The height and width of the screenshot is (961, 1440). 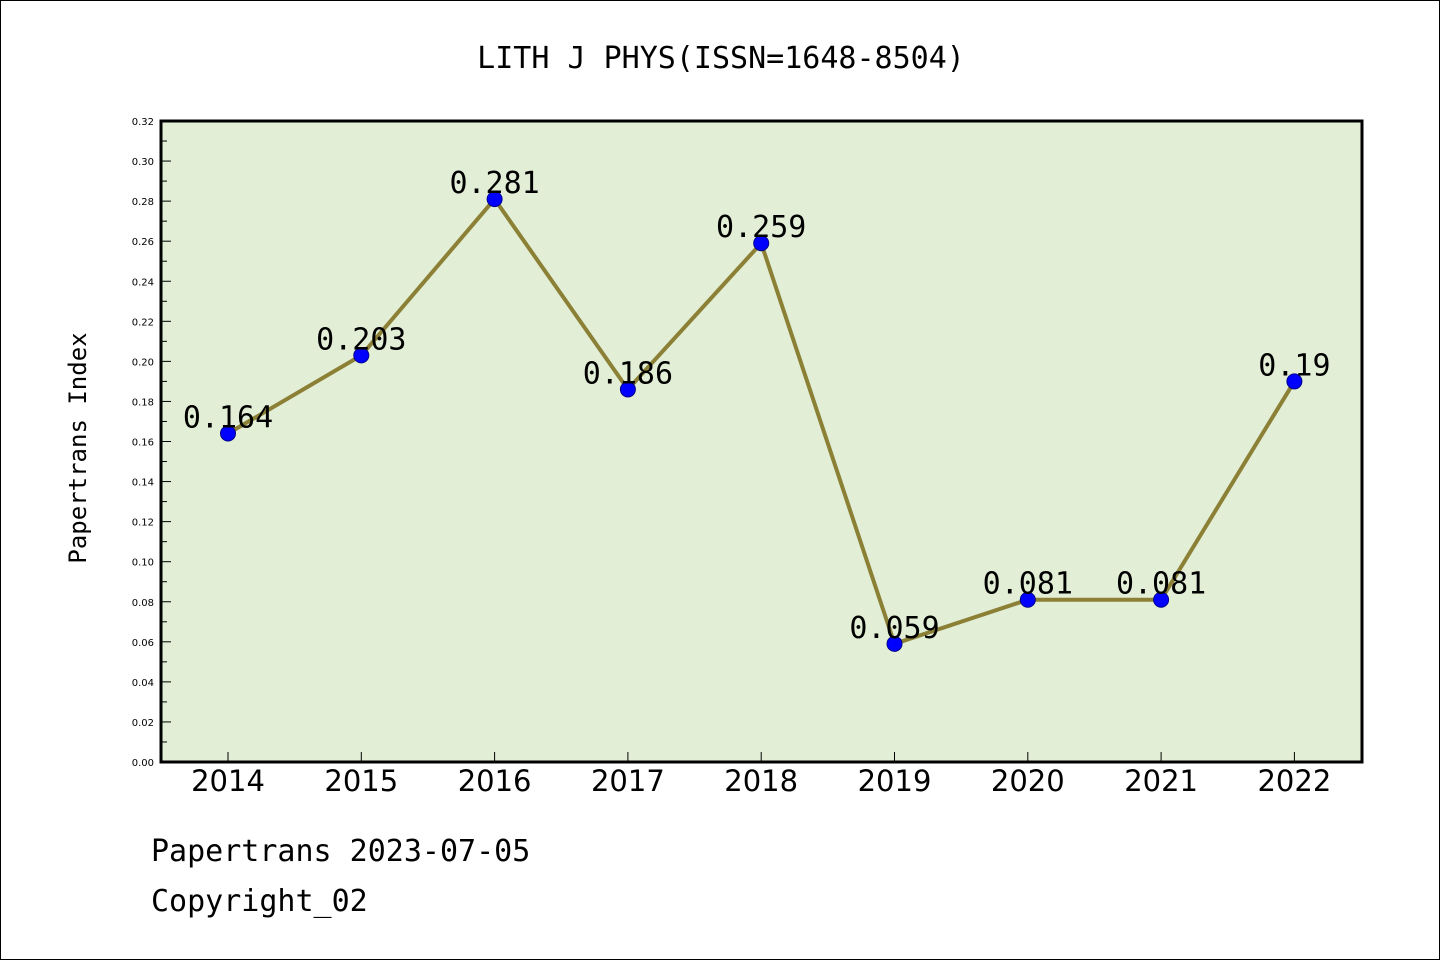 I want to click on y-tick-label: 0.00, so click(x=143, y=763).